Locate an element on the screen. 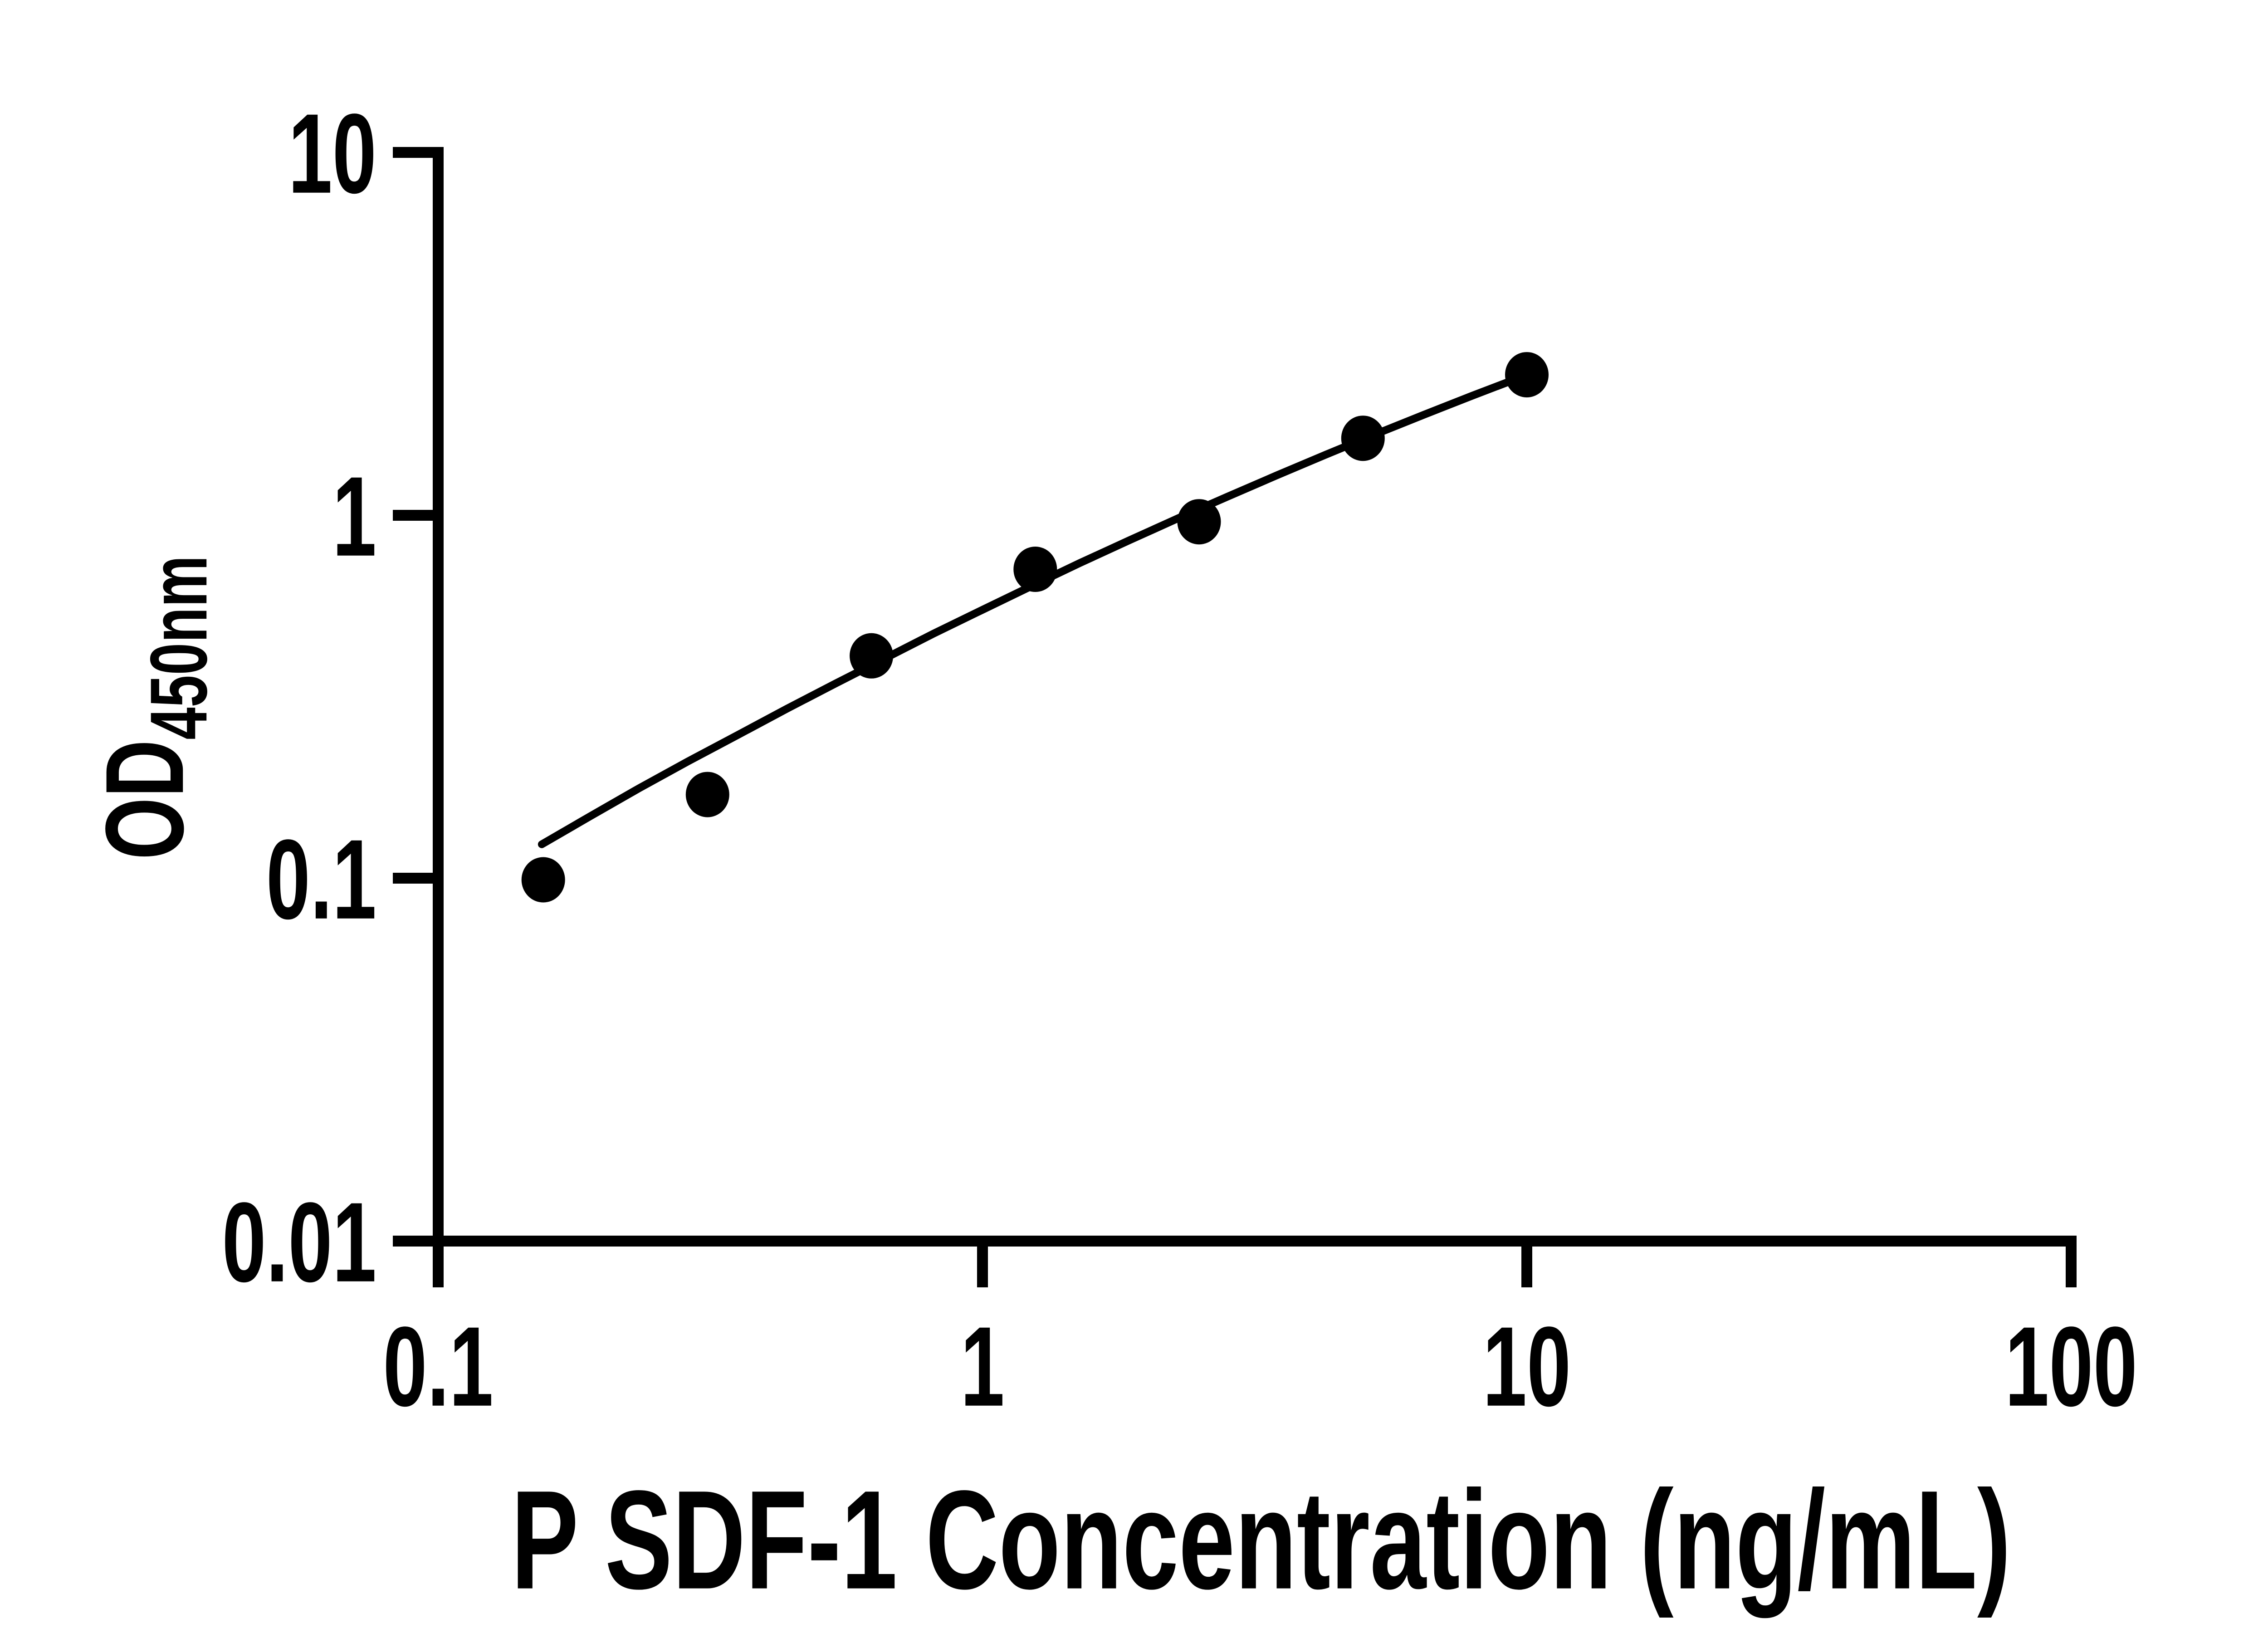 Image resolution: width=2268 pixels, height=1633 pixels. y-tick-label: 10 is located at coordinates (332, 153).